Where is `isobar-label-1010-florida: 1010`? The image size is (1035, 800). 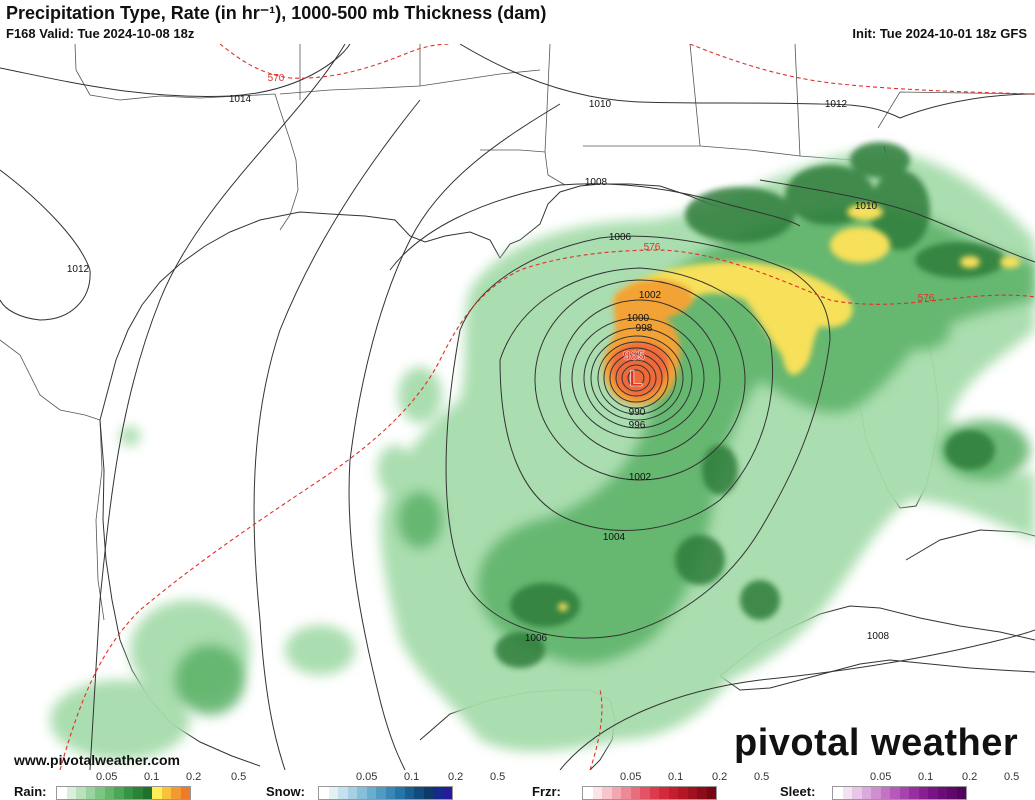
isobar-label-1010-florida: 1010 is located at coordinates (866, 206).